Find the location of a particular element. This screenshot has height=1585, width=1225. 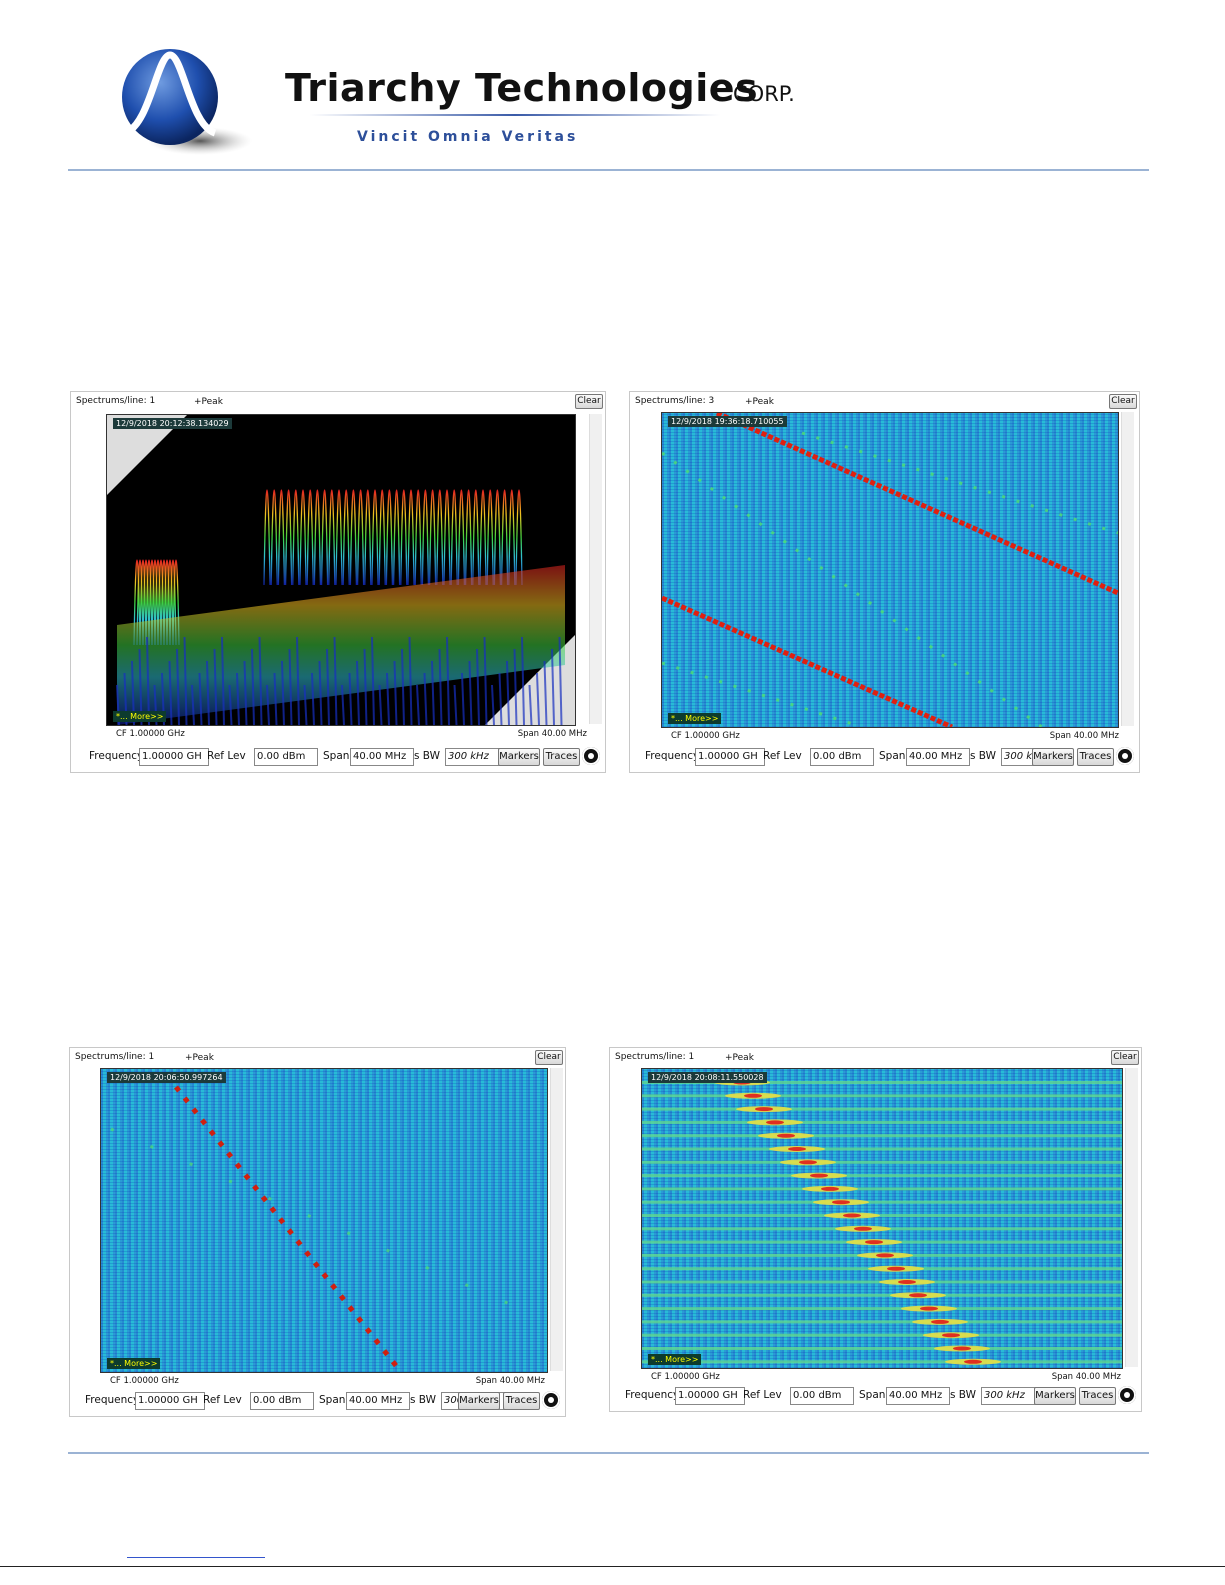

company-name: Triarchy Technologies is located at coordinates (522, 88).